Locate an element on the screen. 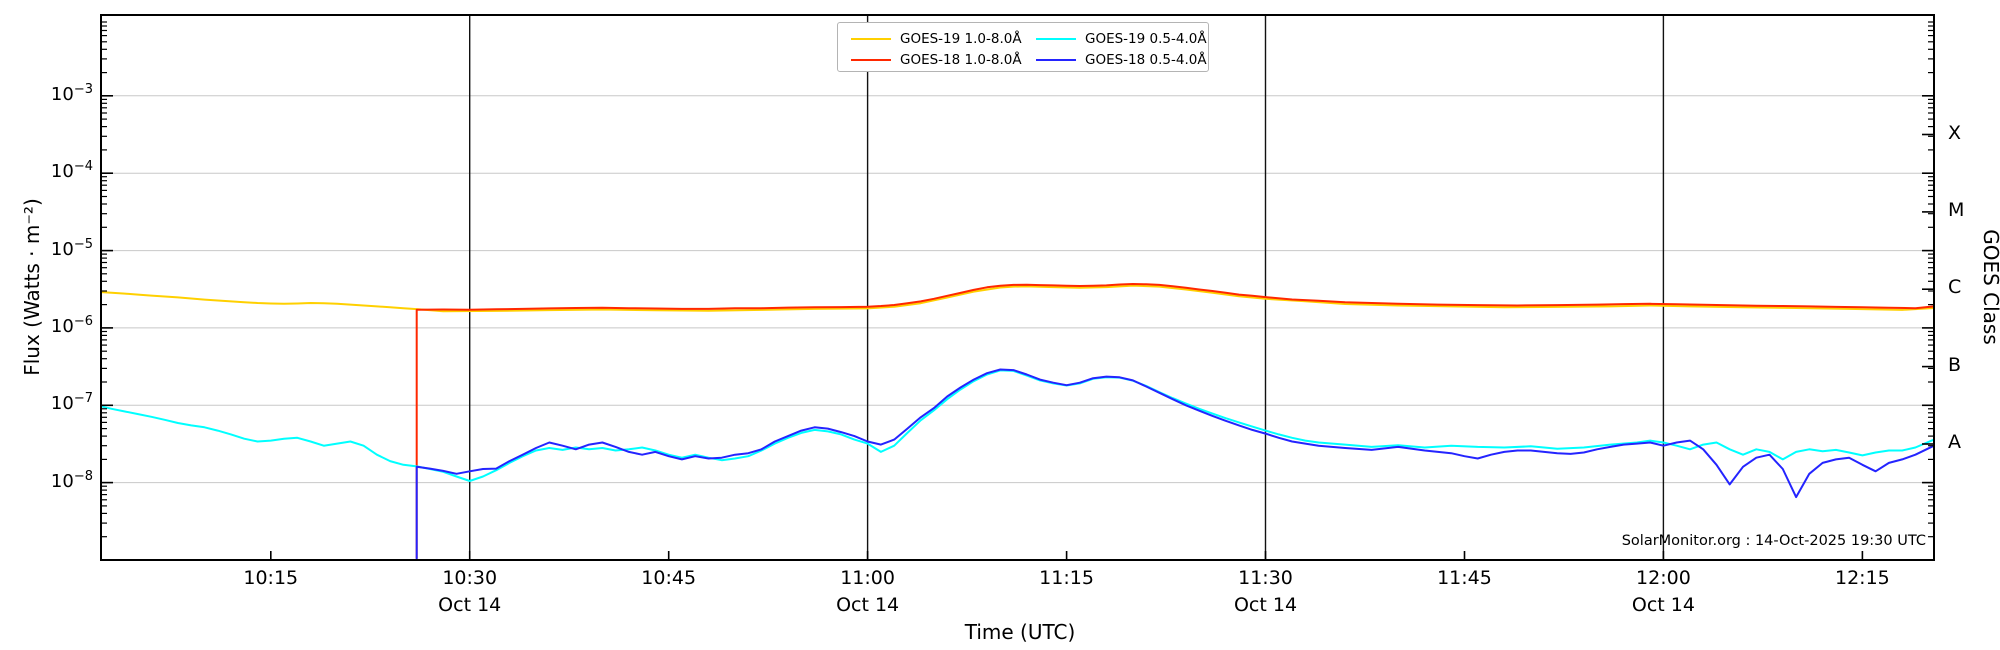  legend-entry-label: GOES-19 1.0-8.0Å is located at coordinates (961, 39).